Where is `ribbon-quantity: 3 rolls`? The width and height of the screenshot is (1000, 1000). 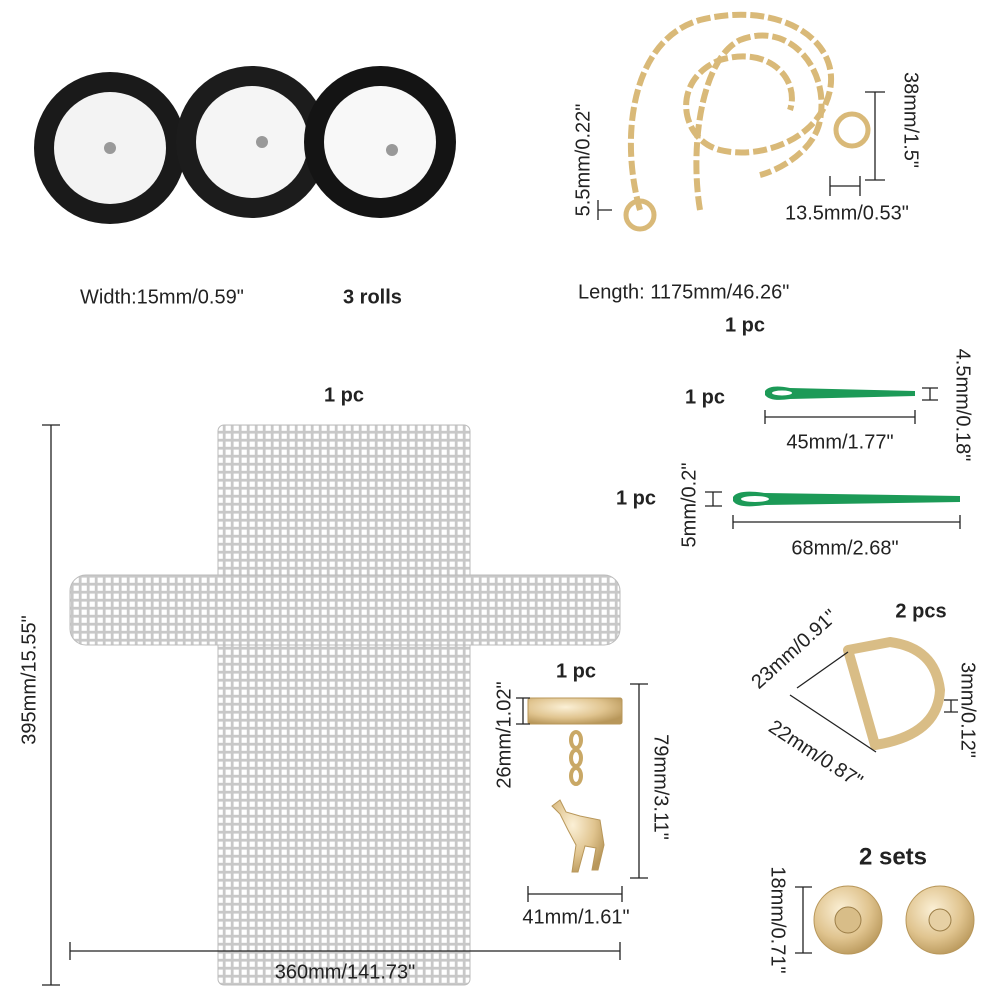 ribbon-quantity: 3 rolls is located at coordinates (372, 297).